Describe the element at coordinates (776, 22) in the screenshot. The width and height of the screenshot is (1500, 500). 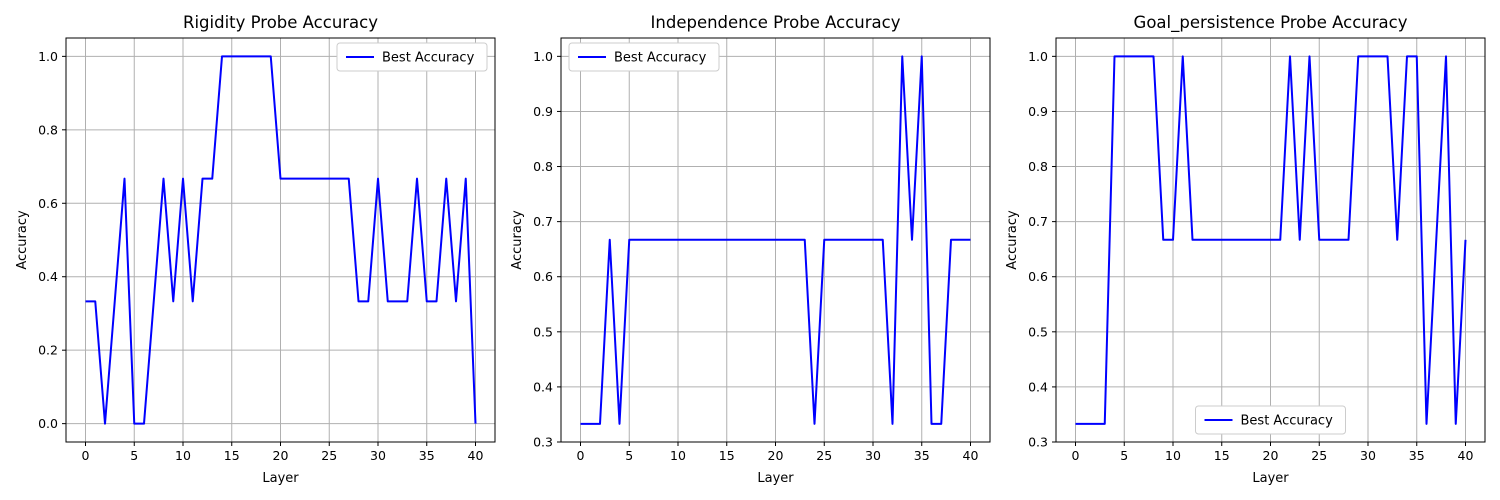
I see `chart-title: Independence Probe Accuracy` at that location.